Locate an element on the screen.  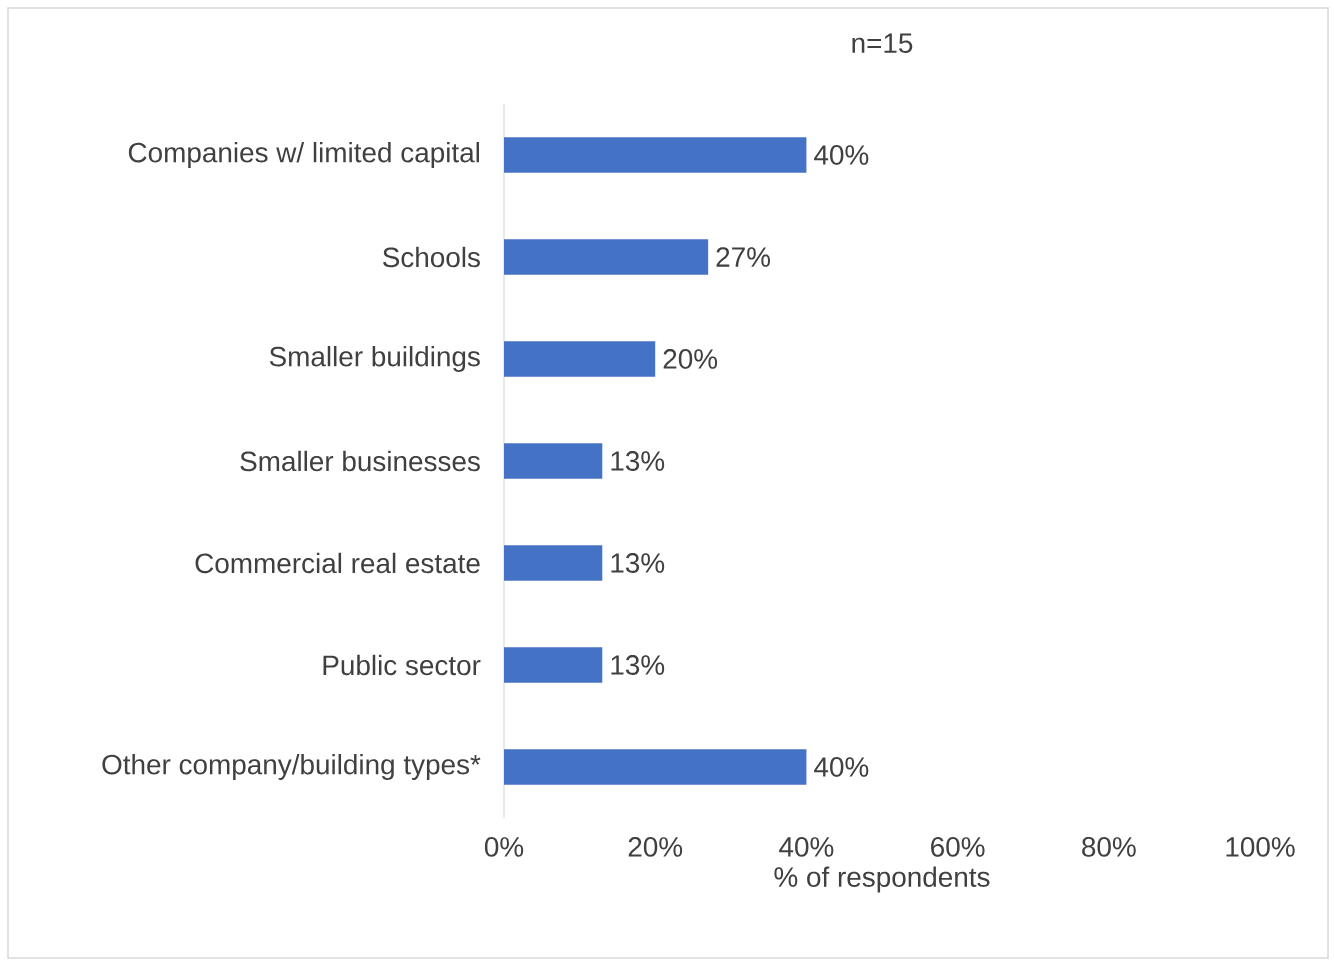
y-tick-label: Smaller buildings is located at coordinates (374, 359).